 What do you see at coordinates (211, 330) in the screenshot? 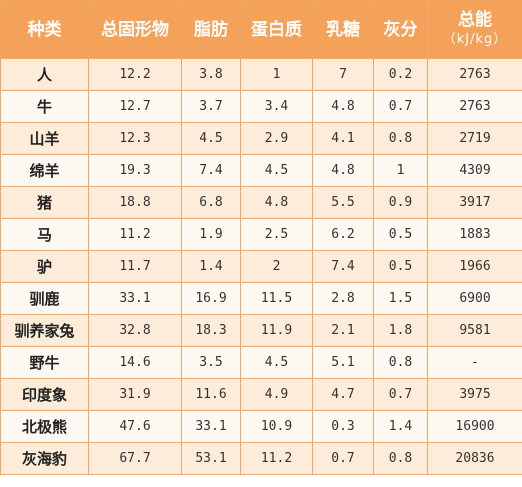
I see `cell-fat: 18.3` at bounding box center [211, 330].